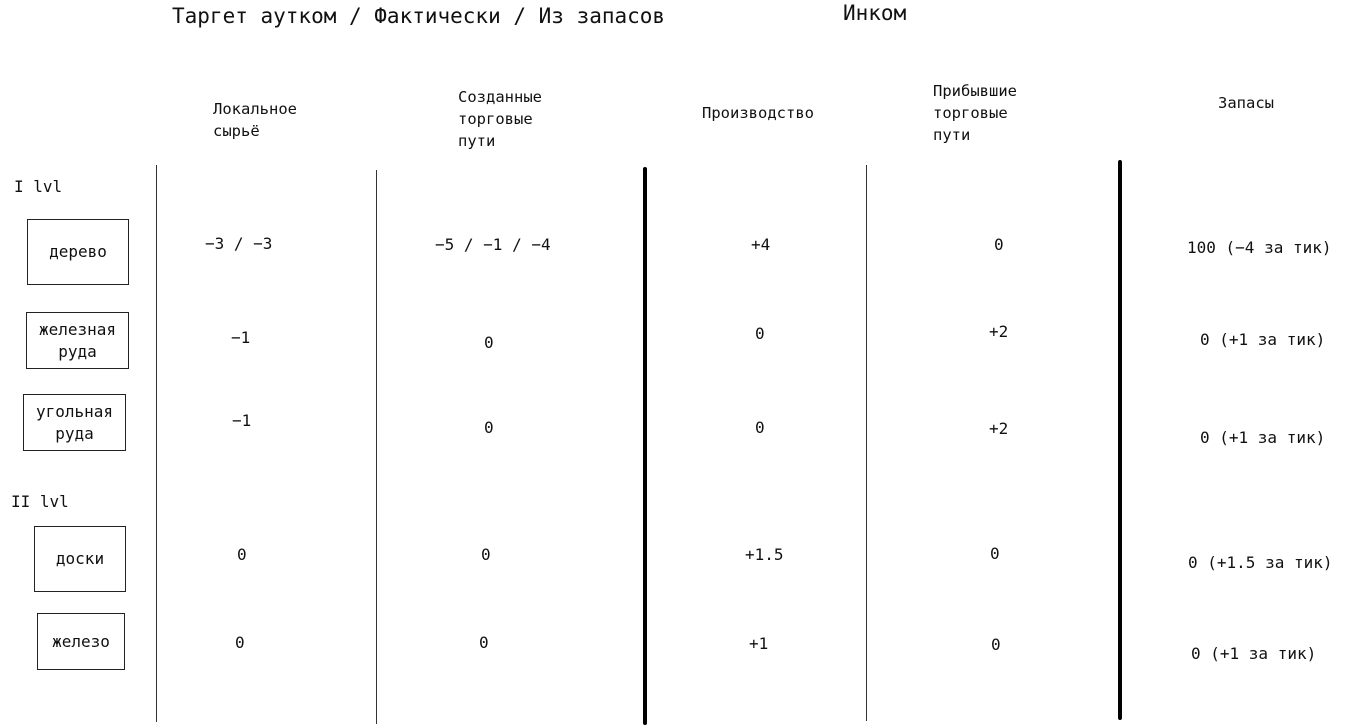  What do you see at coordinates (761, 244) in the screenshot?
I see `cell-production: +4` at bounding box center [761, 244].